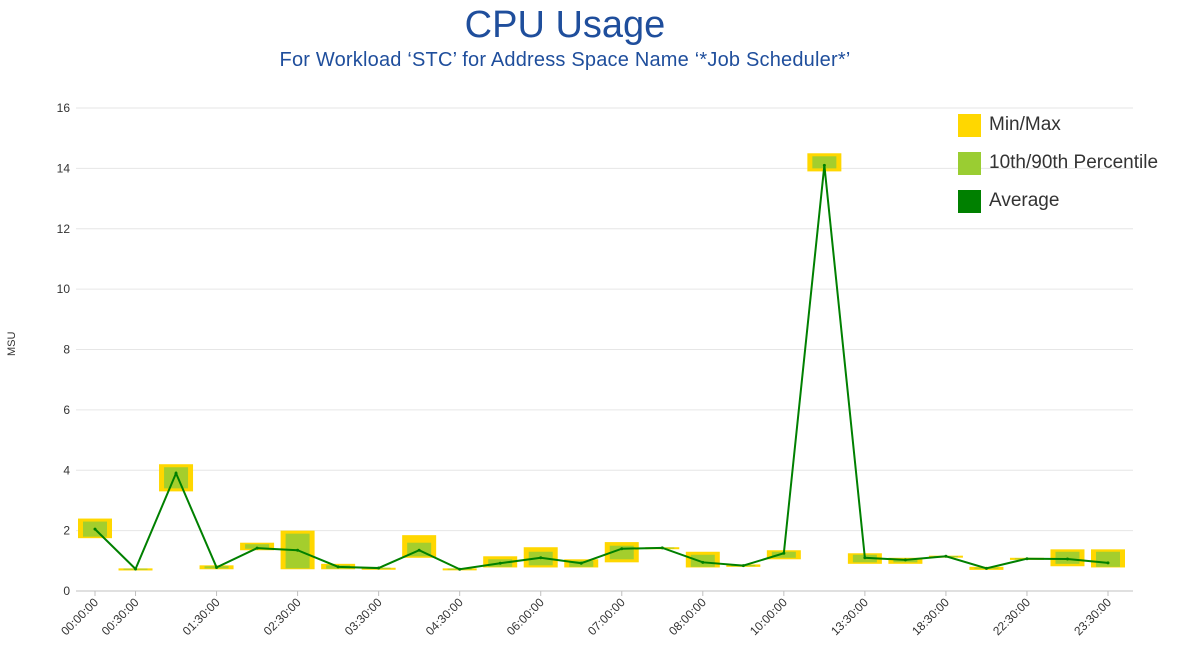 Image resolution: width=1178 pixels, height=645 pixels. Describe the element at coordinates (66, 531) in the screenshot. I see `y-tick-label: 2` at that location.